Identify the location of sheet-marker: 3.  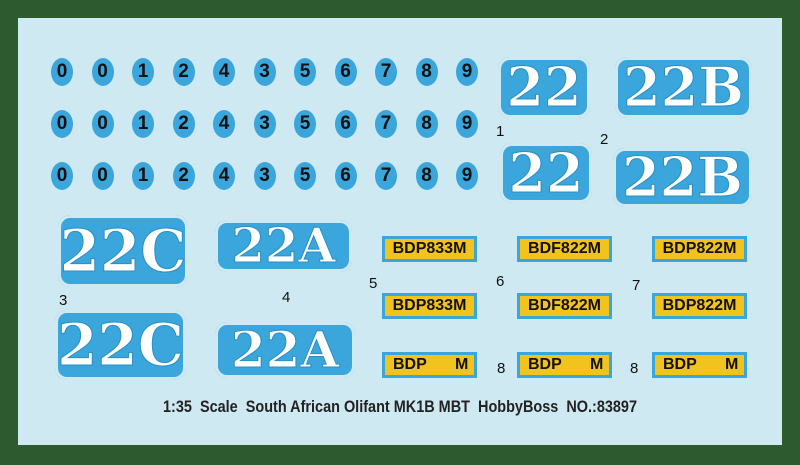
(63, 300).